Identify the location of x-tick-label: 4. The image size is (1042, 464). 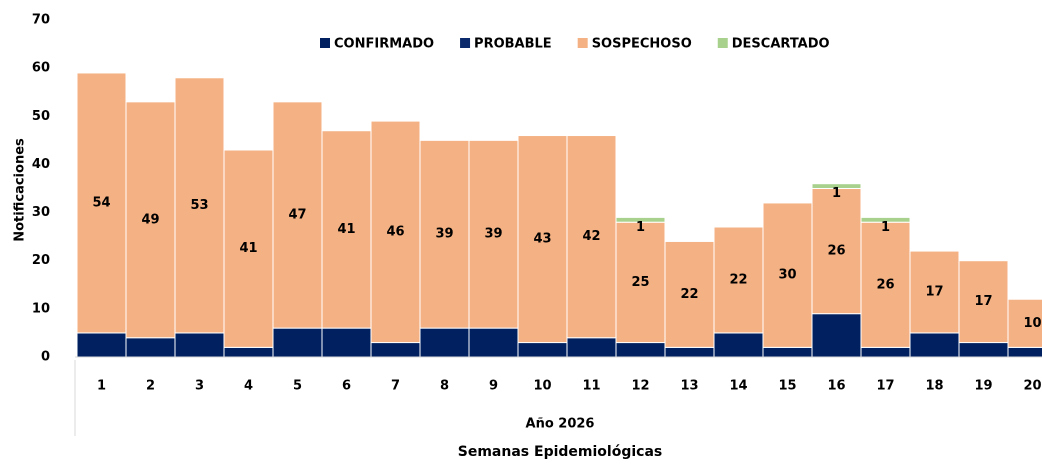
(248, 386).